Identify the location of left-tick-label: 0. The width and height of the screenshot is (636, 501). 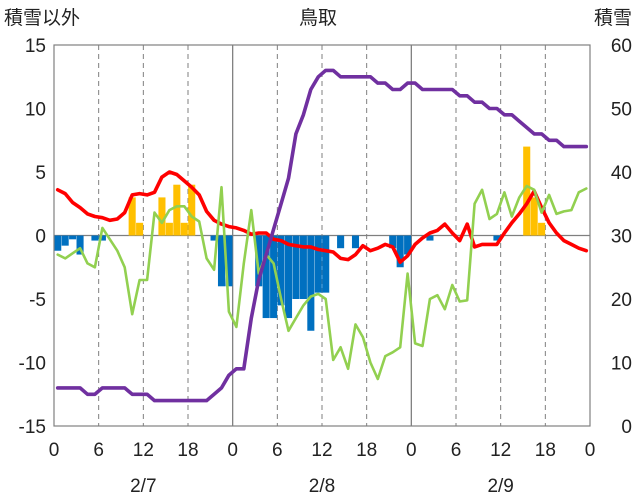
(40, 237).